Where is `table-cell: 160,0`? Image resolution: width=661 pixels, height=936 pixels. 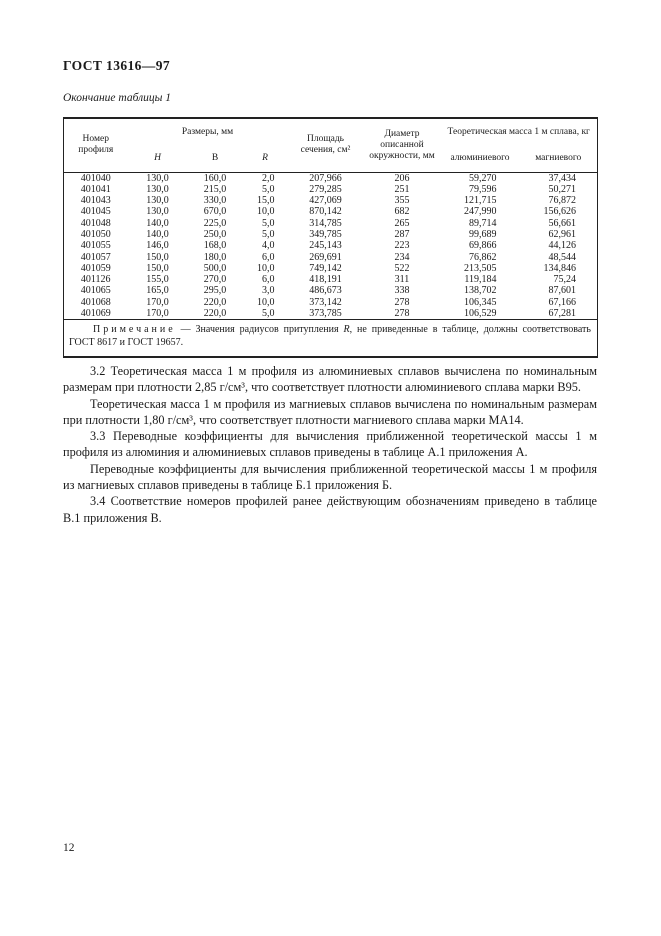
table-cell: 160,0 is located at coordinates (215, 177).